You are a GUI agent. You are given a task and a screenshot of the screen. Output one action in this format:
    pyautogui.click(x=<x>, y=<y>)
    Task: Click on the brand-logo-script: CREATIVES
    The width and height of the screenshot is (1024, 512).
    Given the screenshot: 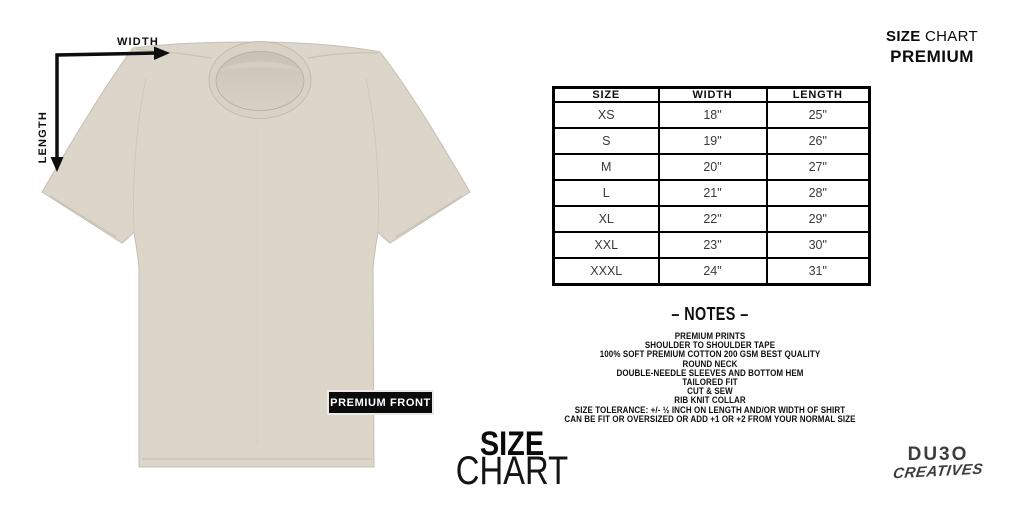 What is the action you would take?
    pyautogui.click(x=938, y=471)
    